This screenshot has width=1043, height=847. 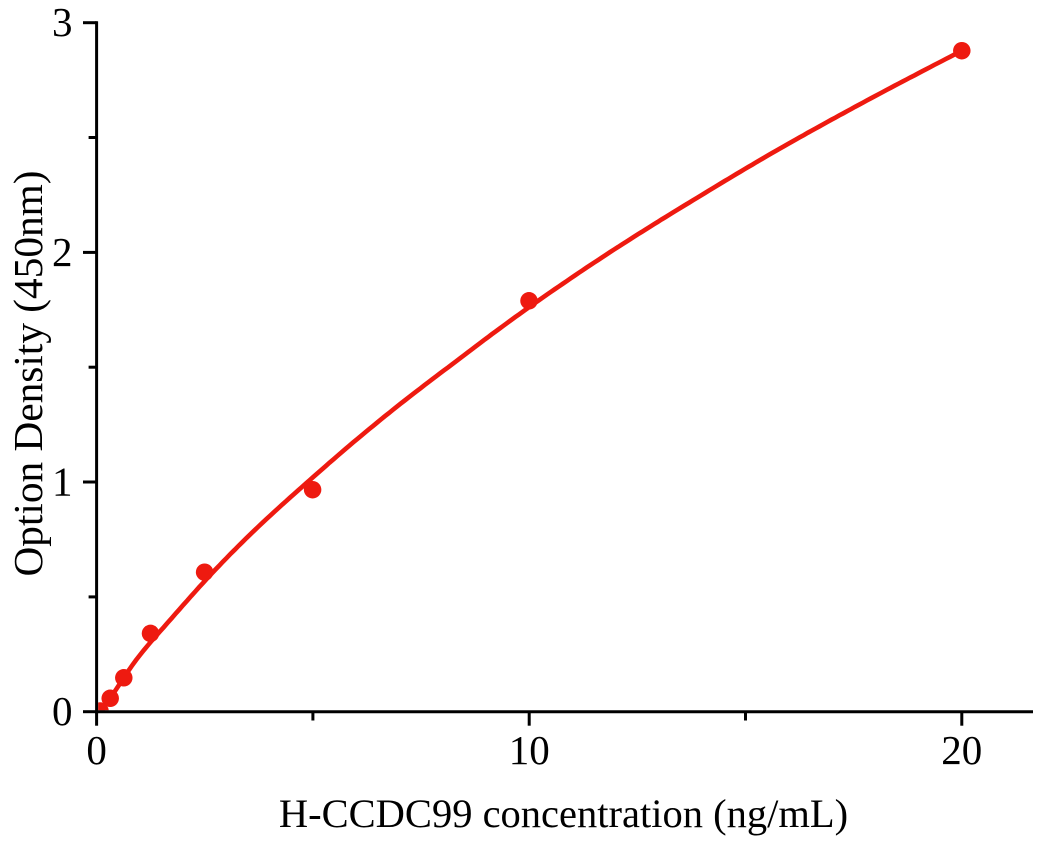 I want to click on svg-text: 3, so click(x=62, y=22).